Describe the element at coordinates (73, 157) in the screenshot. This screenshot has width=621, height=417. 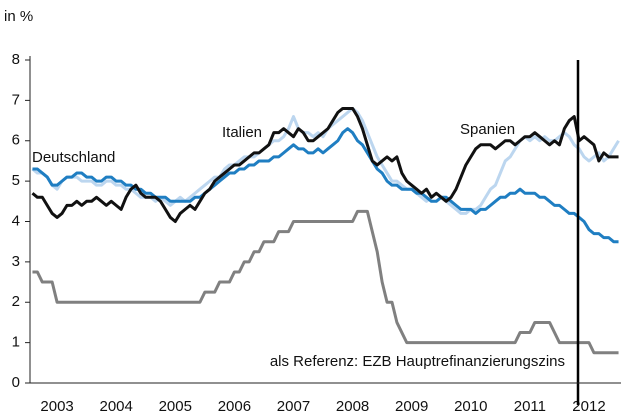
I see `series-label: Deutschland` at that location.